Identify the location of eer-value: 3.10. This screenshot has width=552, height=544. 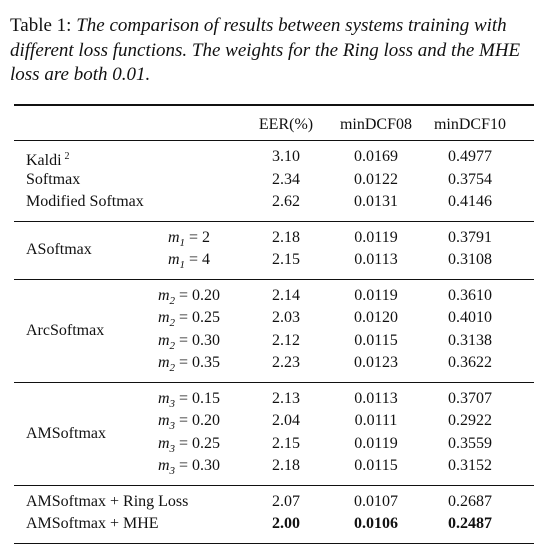
(286, 157).